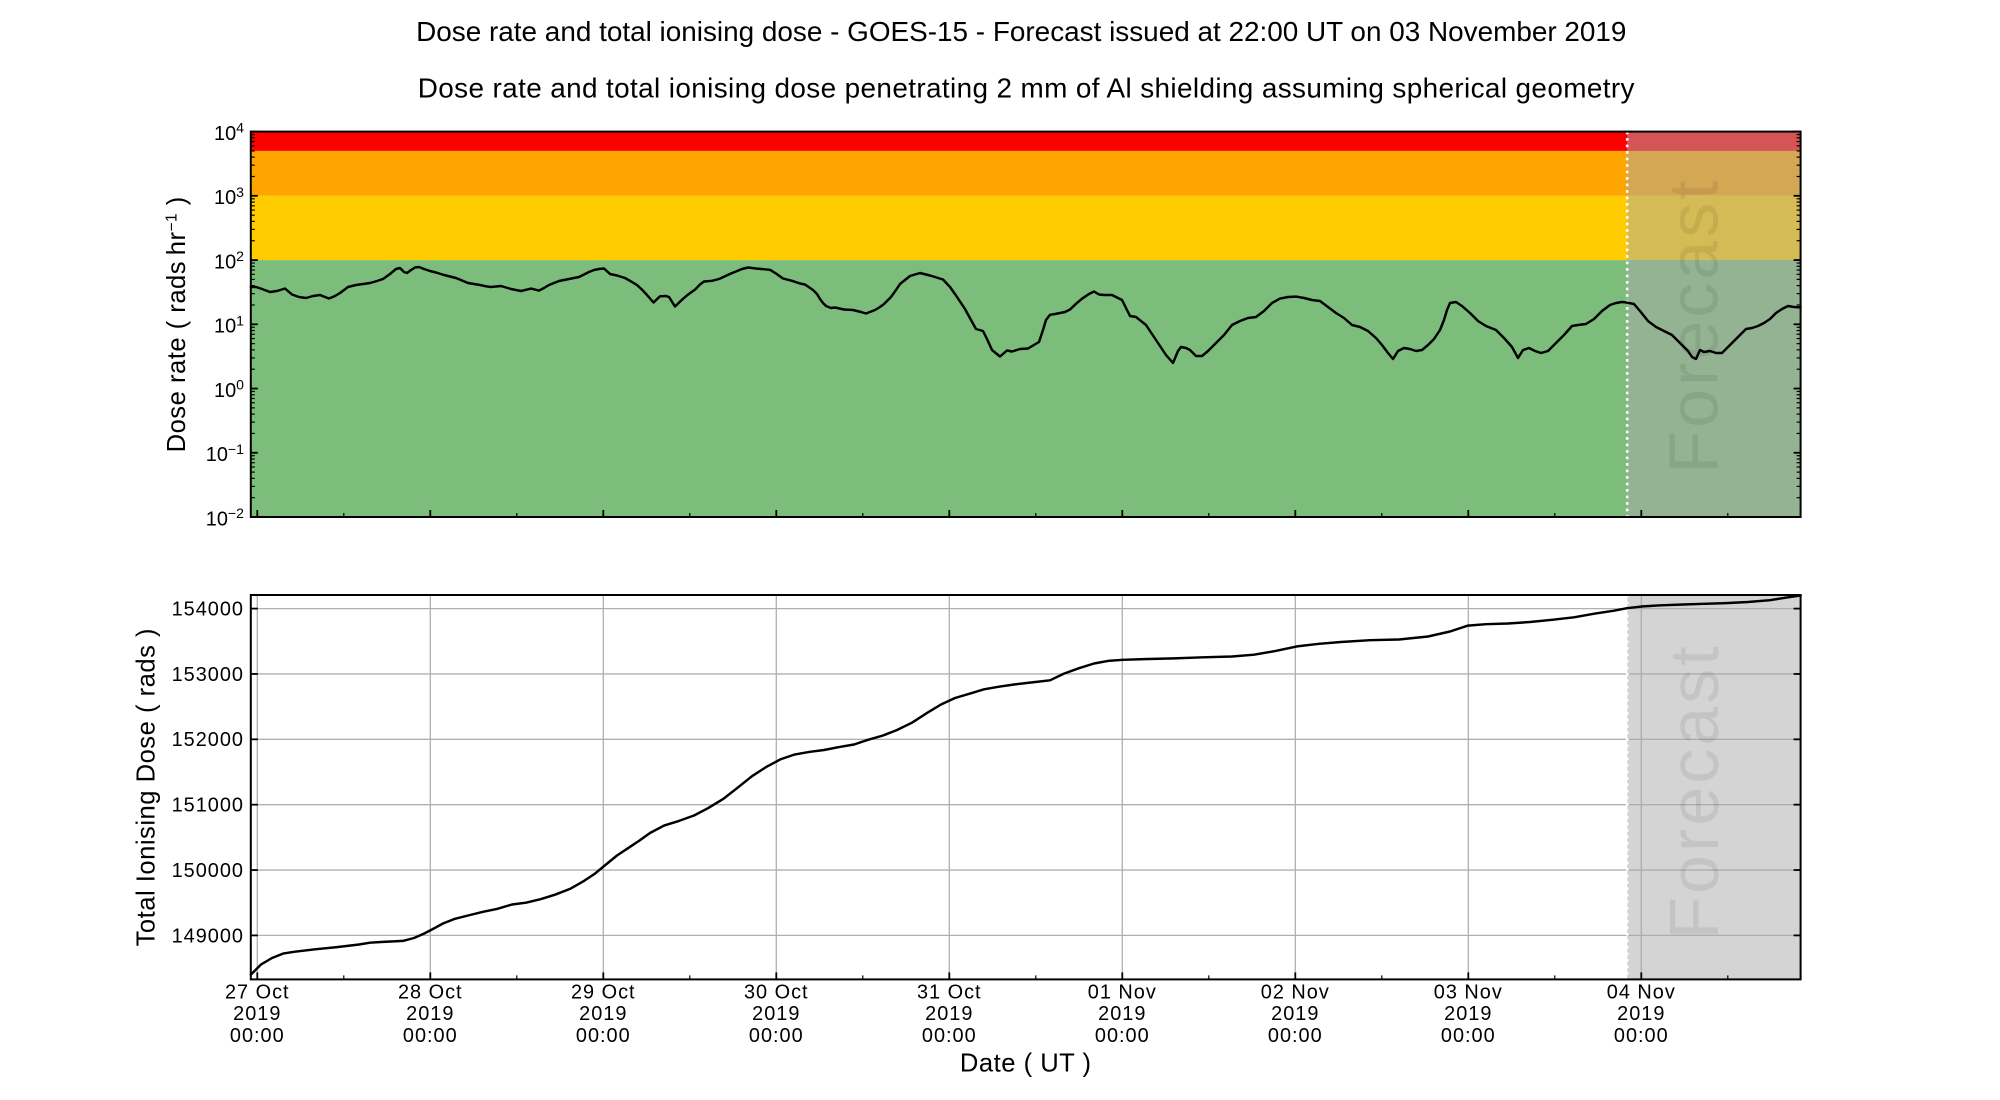  I want to click on svg-text: 31 Oct, so click(949, 993).